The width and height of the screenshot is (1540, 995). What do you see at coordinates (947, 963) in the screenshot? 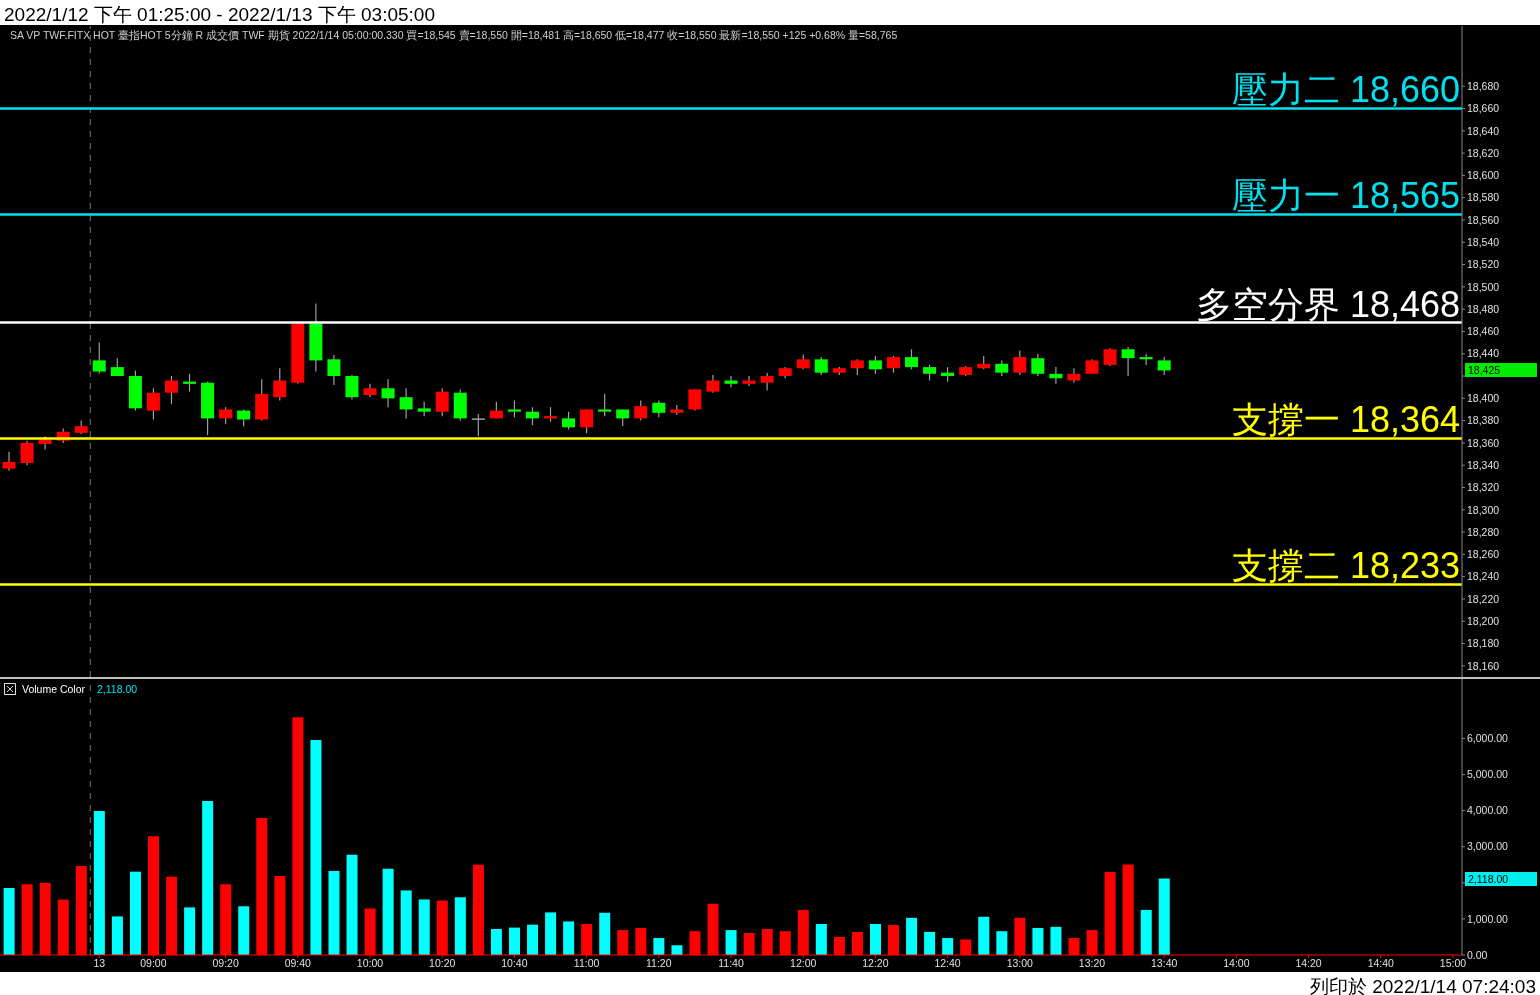
I see `x-tick-label: 12:40` at bounding box center [947, 963].